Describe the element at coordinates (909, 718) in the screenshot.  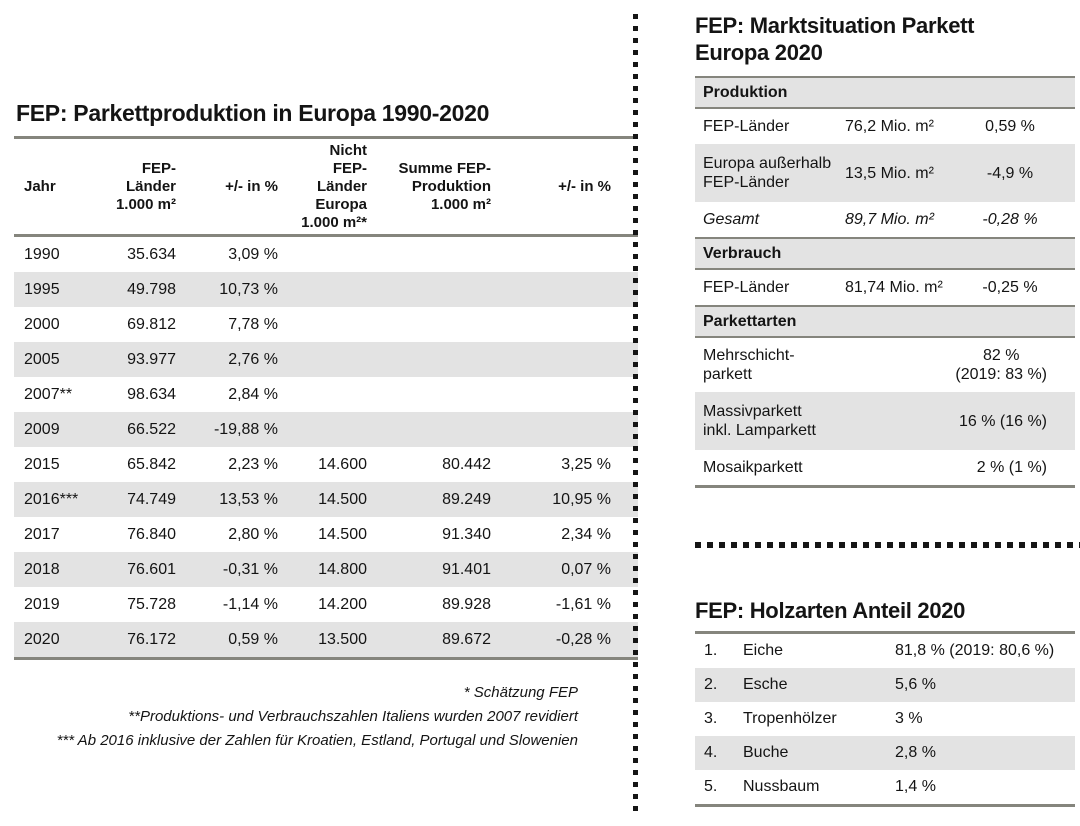
I see `row-value: 3 %` at that location.